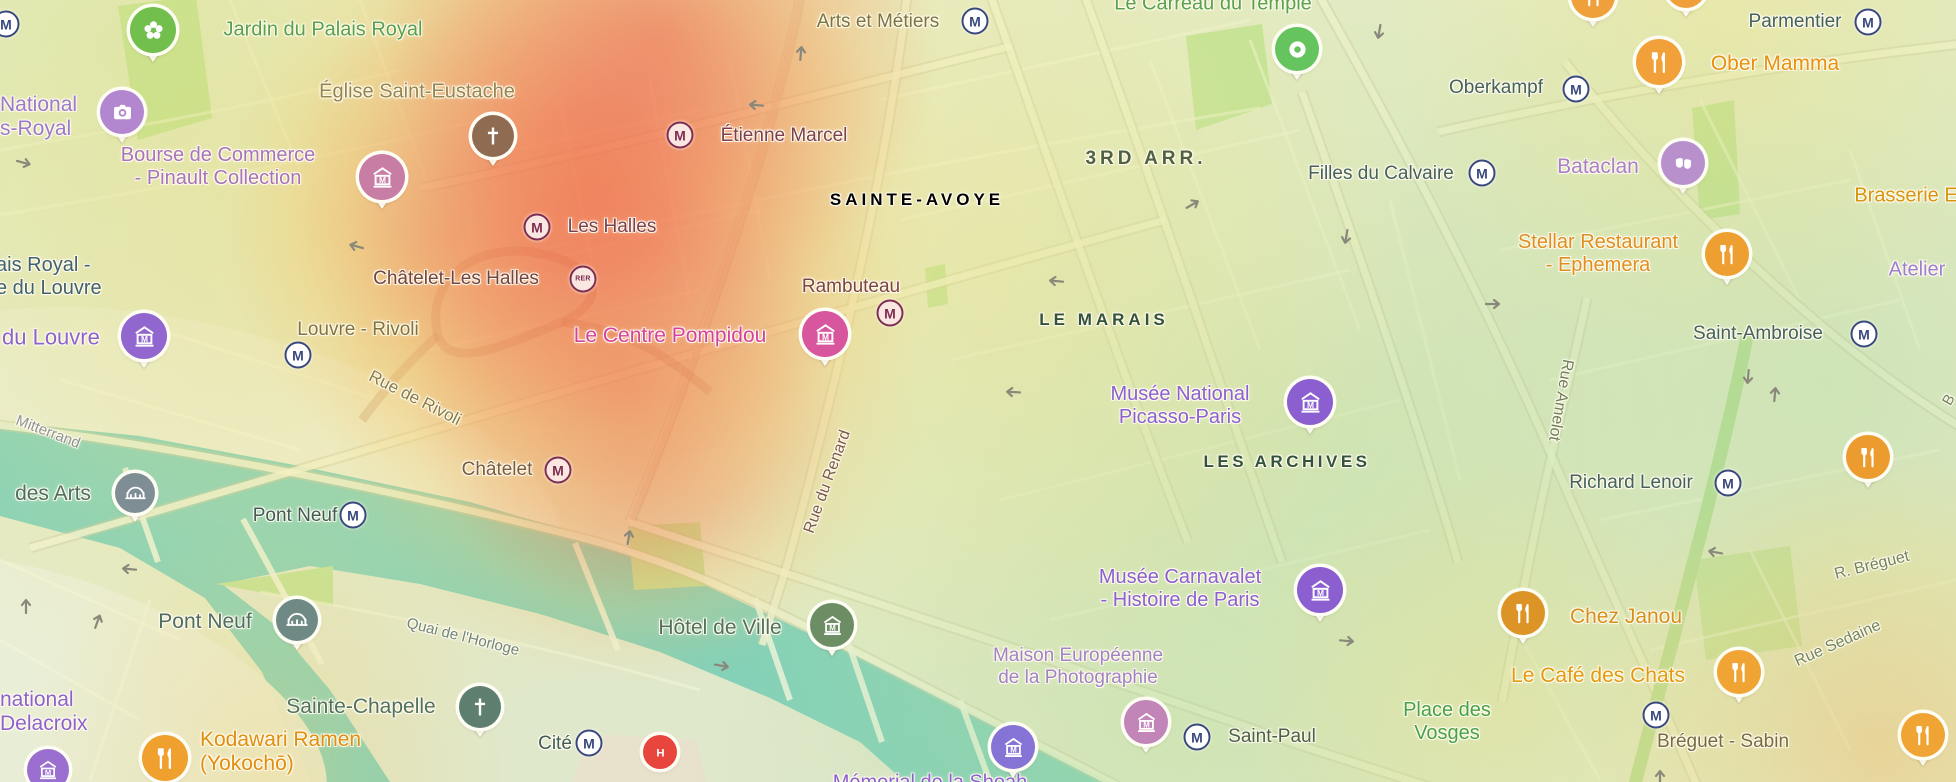 The height and width of the screenshot is (782, 1956). Describe the element at coordinates (298, 355) in the screenshot. I see `metro-louvre-rivoli-icon: M` at that location.